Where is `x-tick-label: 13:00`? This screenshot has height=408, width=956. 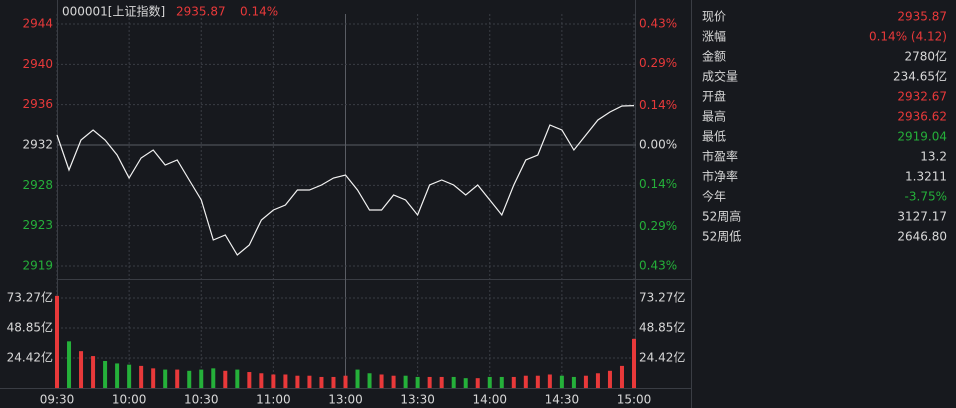
x-tick-label: 13:00 is located at coordinates (345, 400).